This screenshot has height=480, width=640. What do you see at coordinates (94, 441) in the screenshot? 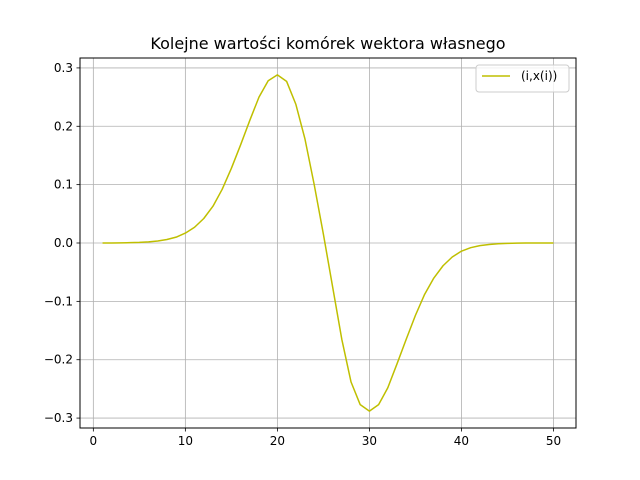
I see `x-tick-label: 0` at bounding box center [94, 441].